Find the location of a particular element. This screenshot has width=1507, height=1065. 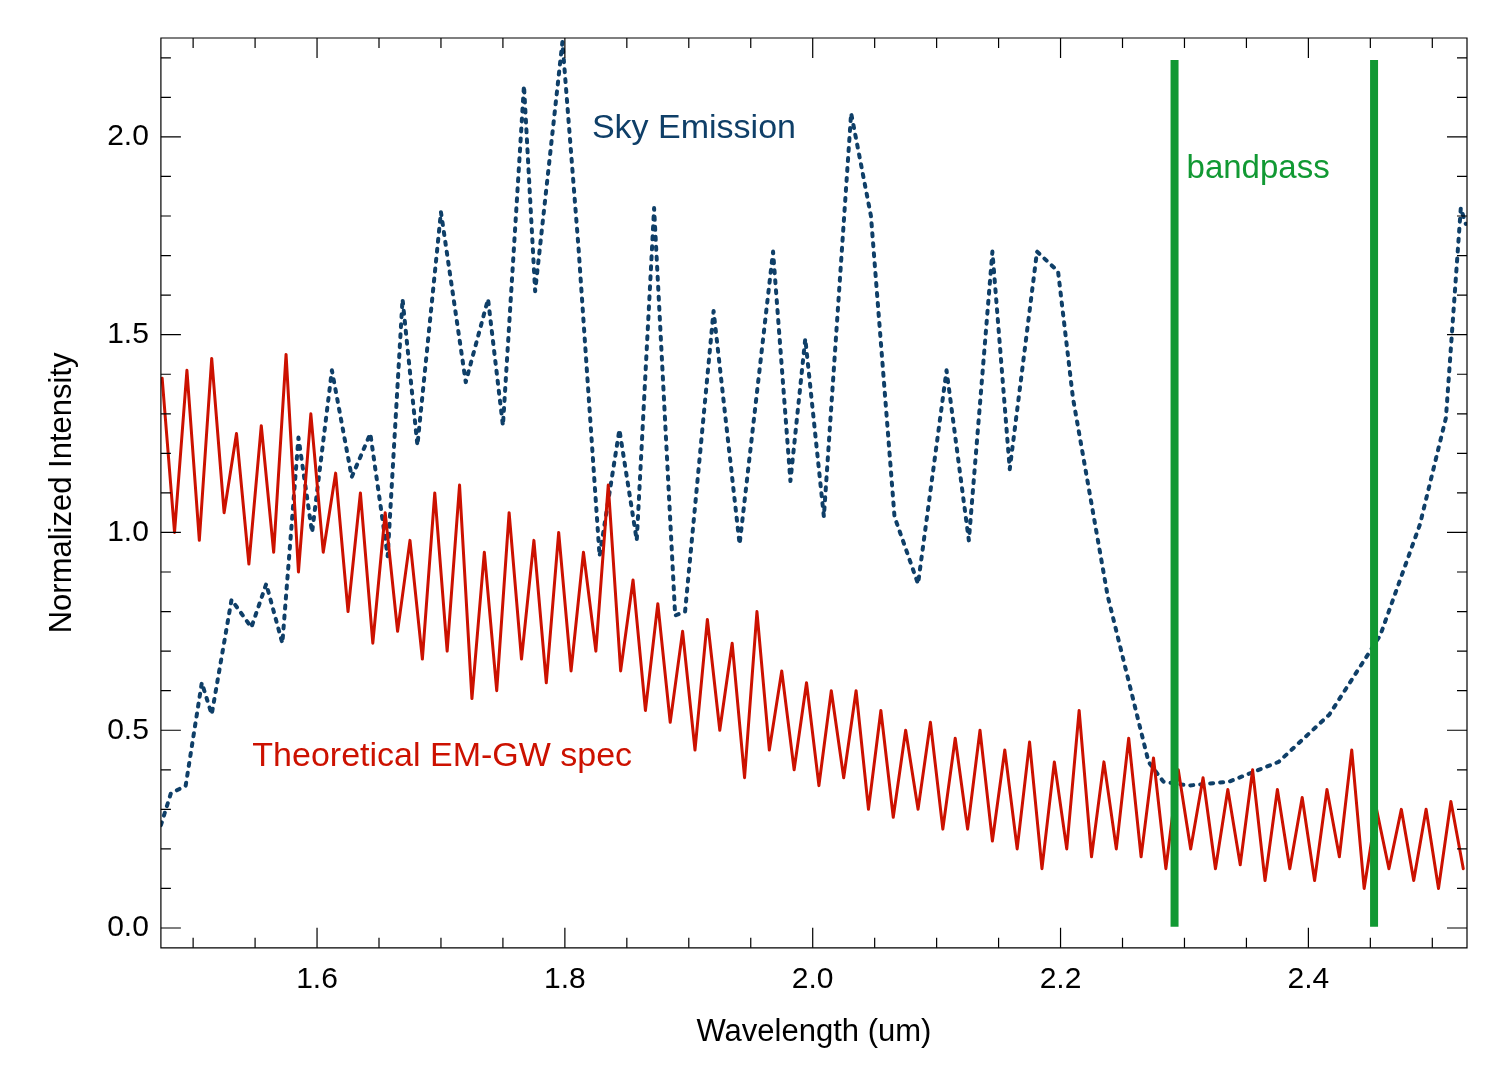

y-tick-label: 1.0 is located at coordinates (128, 530).